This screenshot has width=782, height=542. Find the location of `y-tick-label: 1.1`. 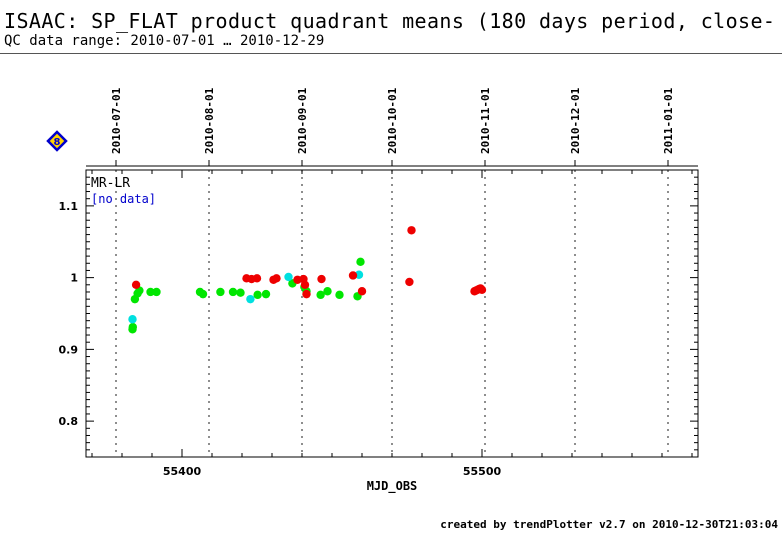

y-tick-label: 1.1 is located at coordinates (69, 206).